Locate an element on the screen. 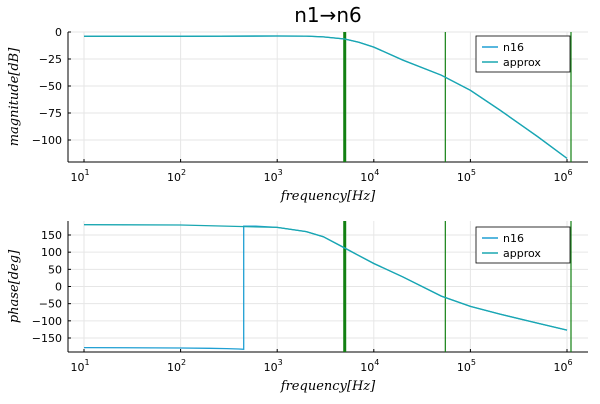 This screenshot has height=404, width=600. y-tick-label: 50 is located at coordinates (55, 269).